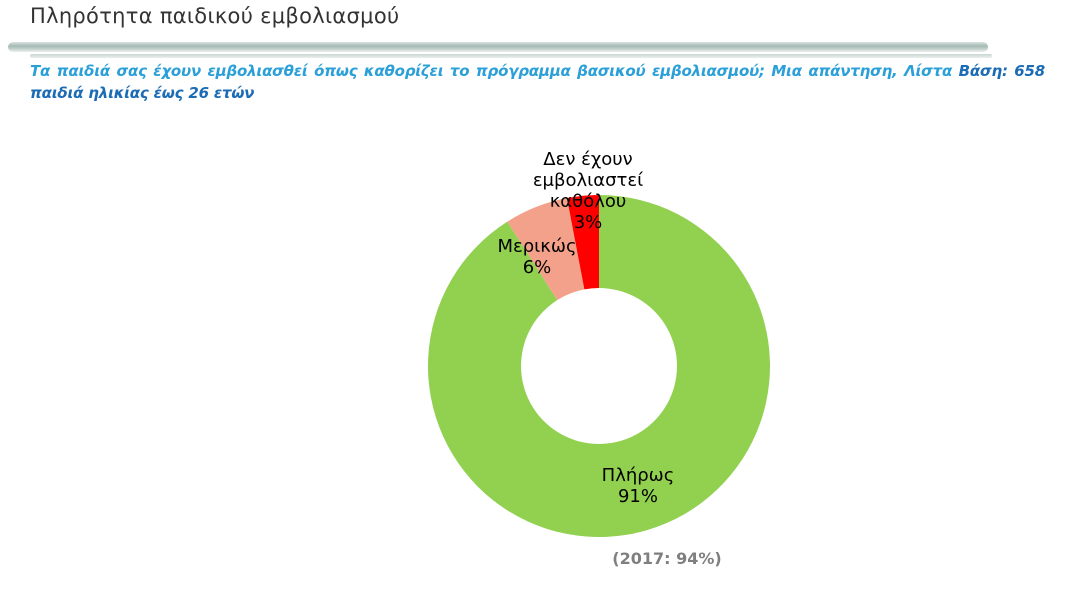  What do you see at coordinates (537, 267) in the screenshot?
I see `slice-label-value: 6%` at bounding box center [537, 267].